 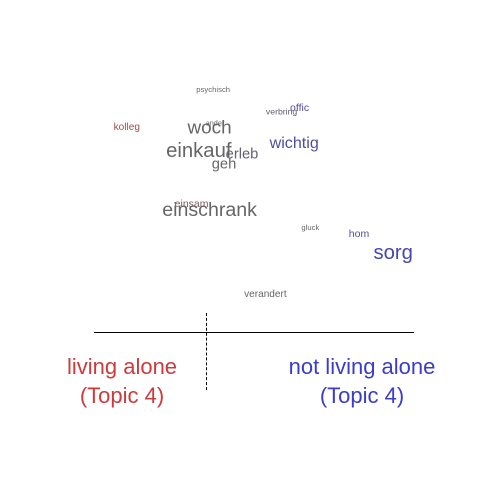 I want to click on right-group-label: not living alone (Topic 4), so click(x=362, y=381).